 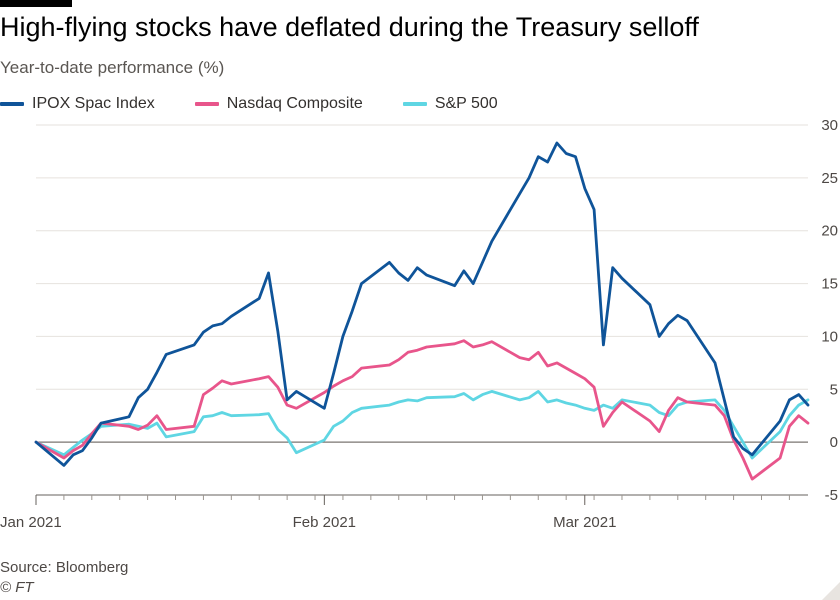 I want to click on corner-fold, so click(x=831, y=591).